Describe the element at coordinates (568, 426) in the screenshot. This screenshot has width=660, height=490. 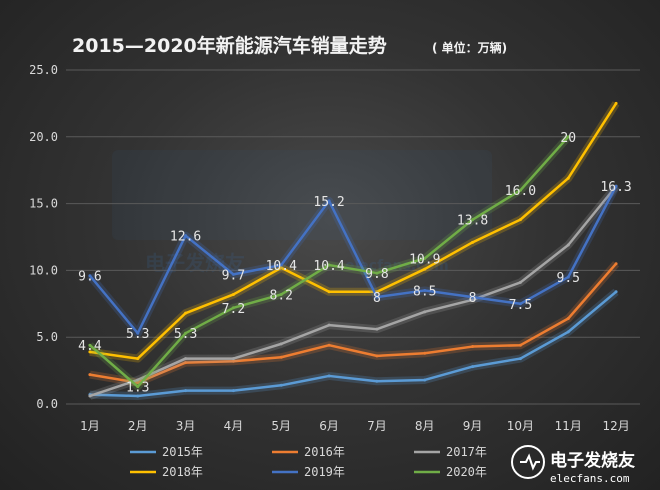
I see `x-tick-label: 11月` at that location.